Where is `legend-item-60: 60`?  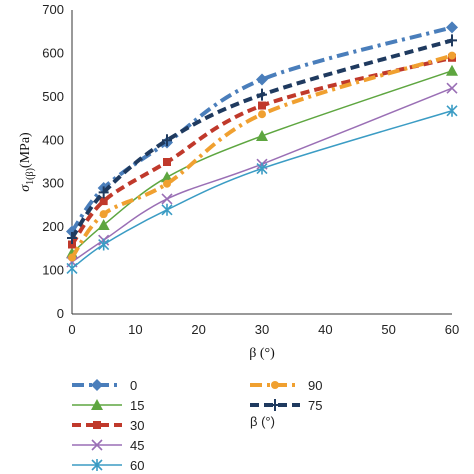
legend-item-60: 60 is located at coordinates (108, 465).